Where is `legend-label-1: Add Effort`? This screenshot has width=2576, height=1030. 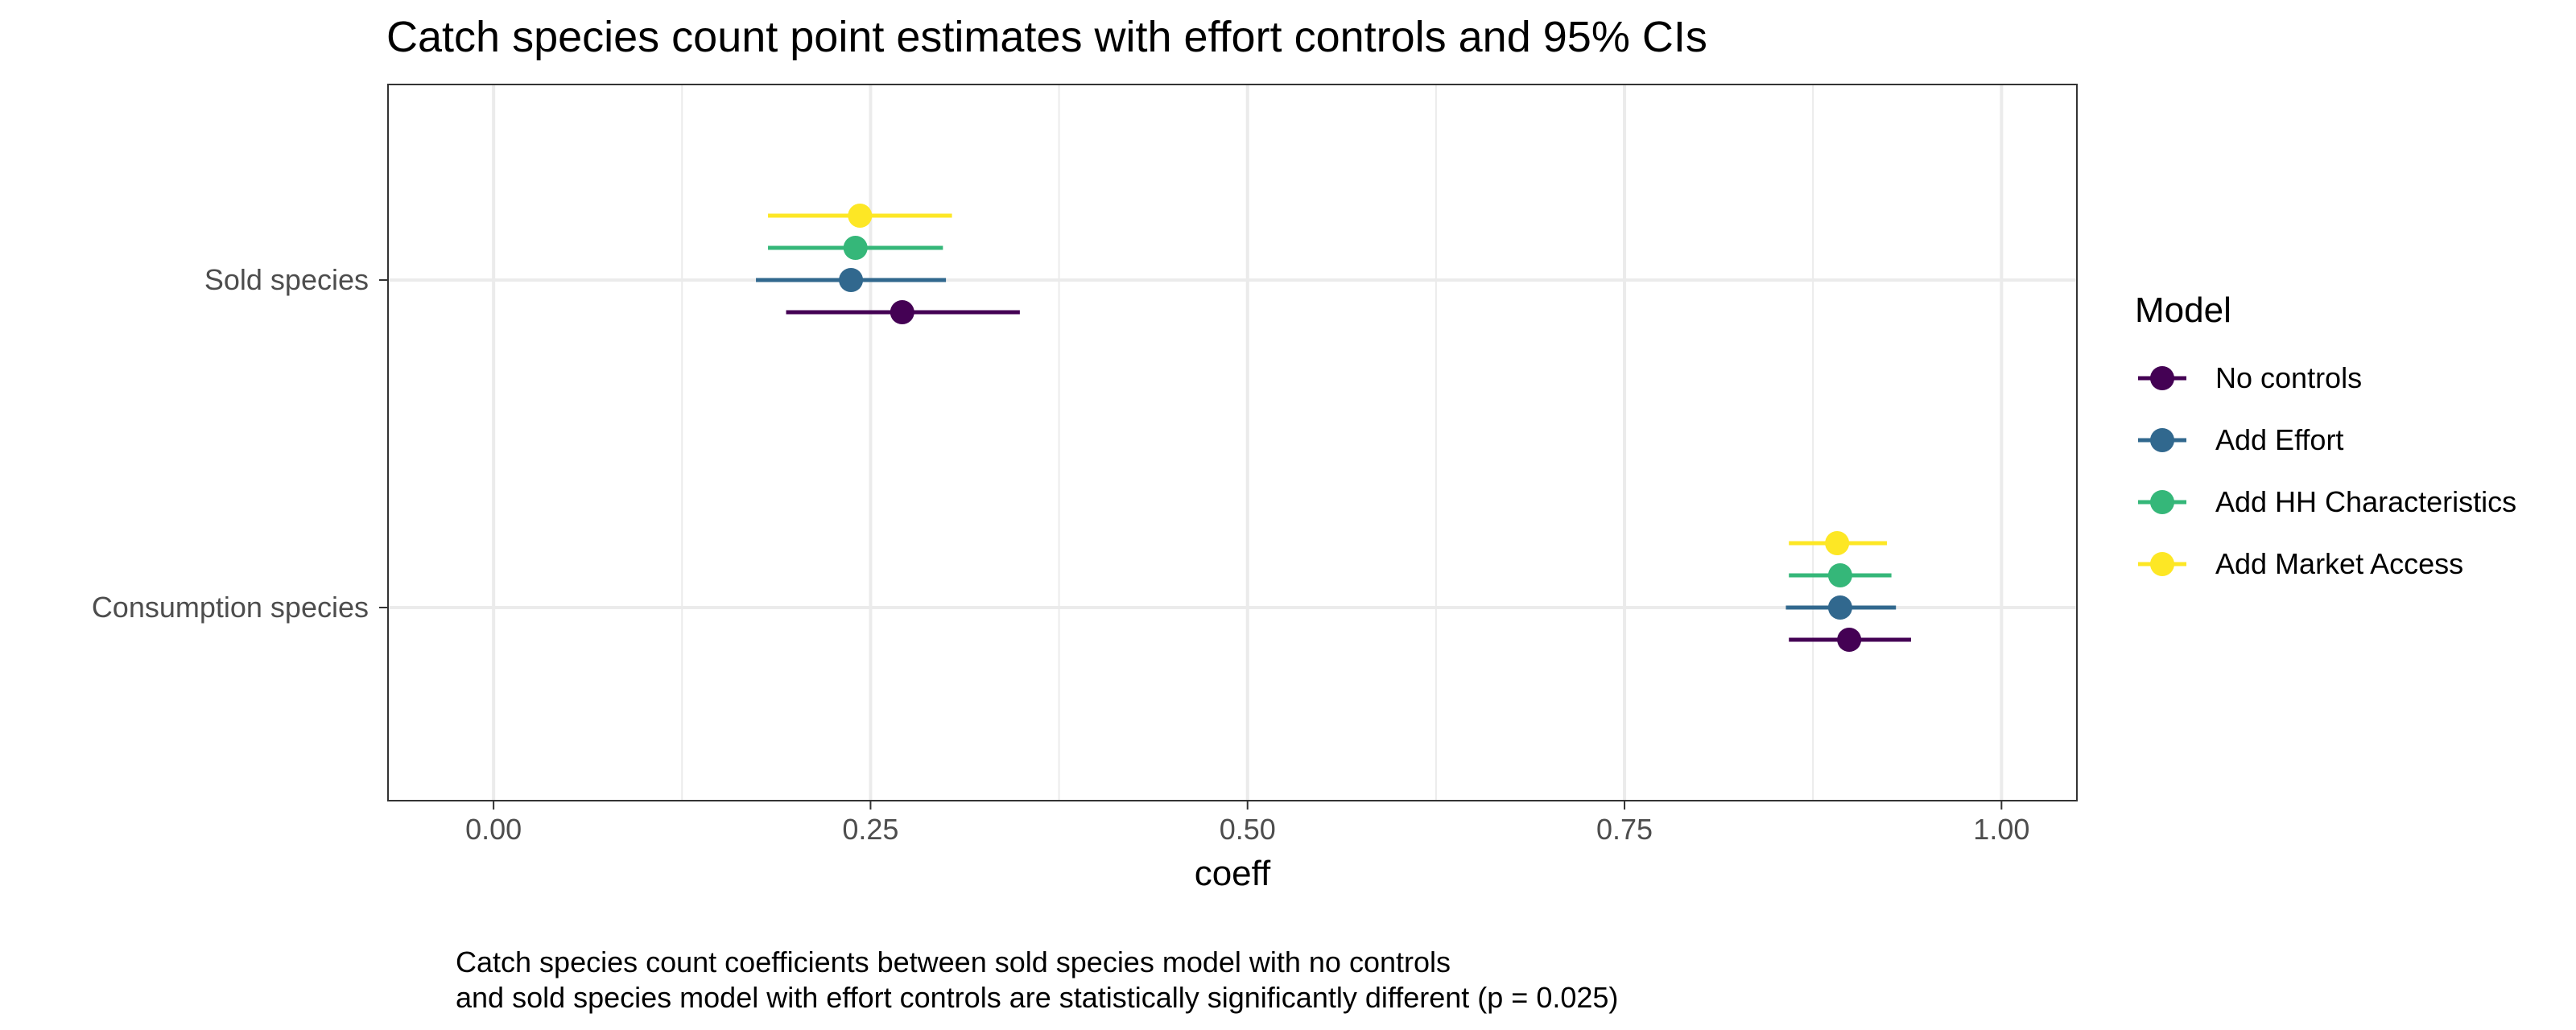
legend-label-1: Add Effort is located at coordinates (2279, 439).